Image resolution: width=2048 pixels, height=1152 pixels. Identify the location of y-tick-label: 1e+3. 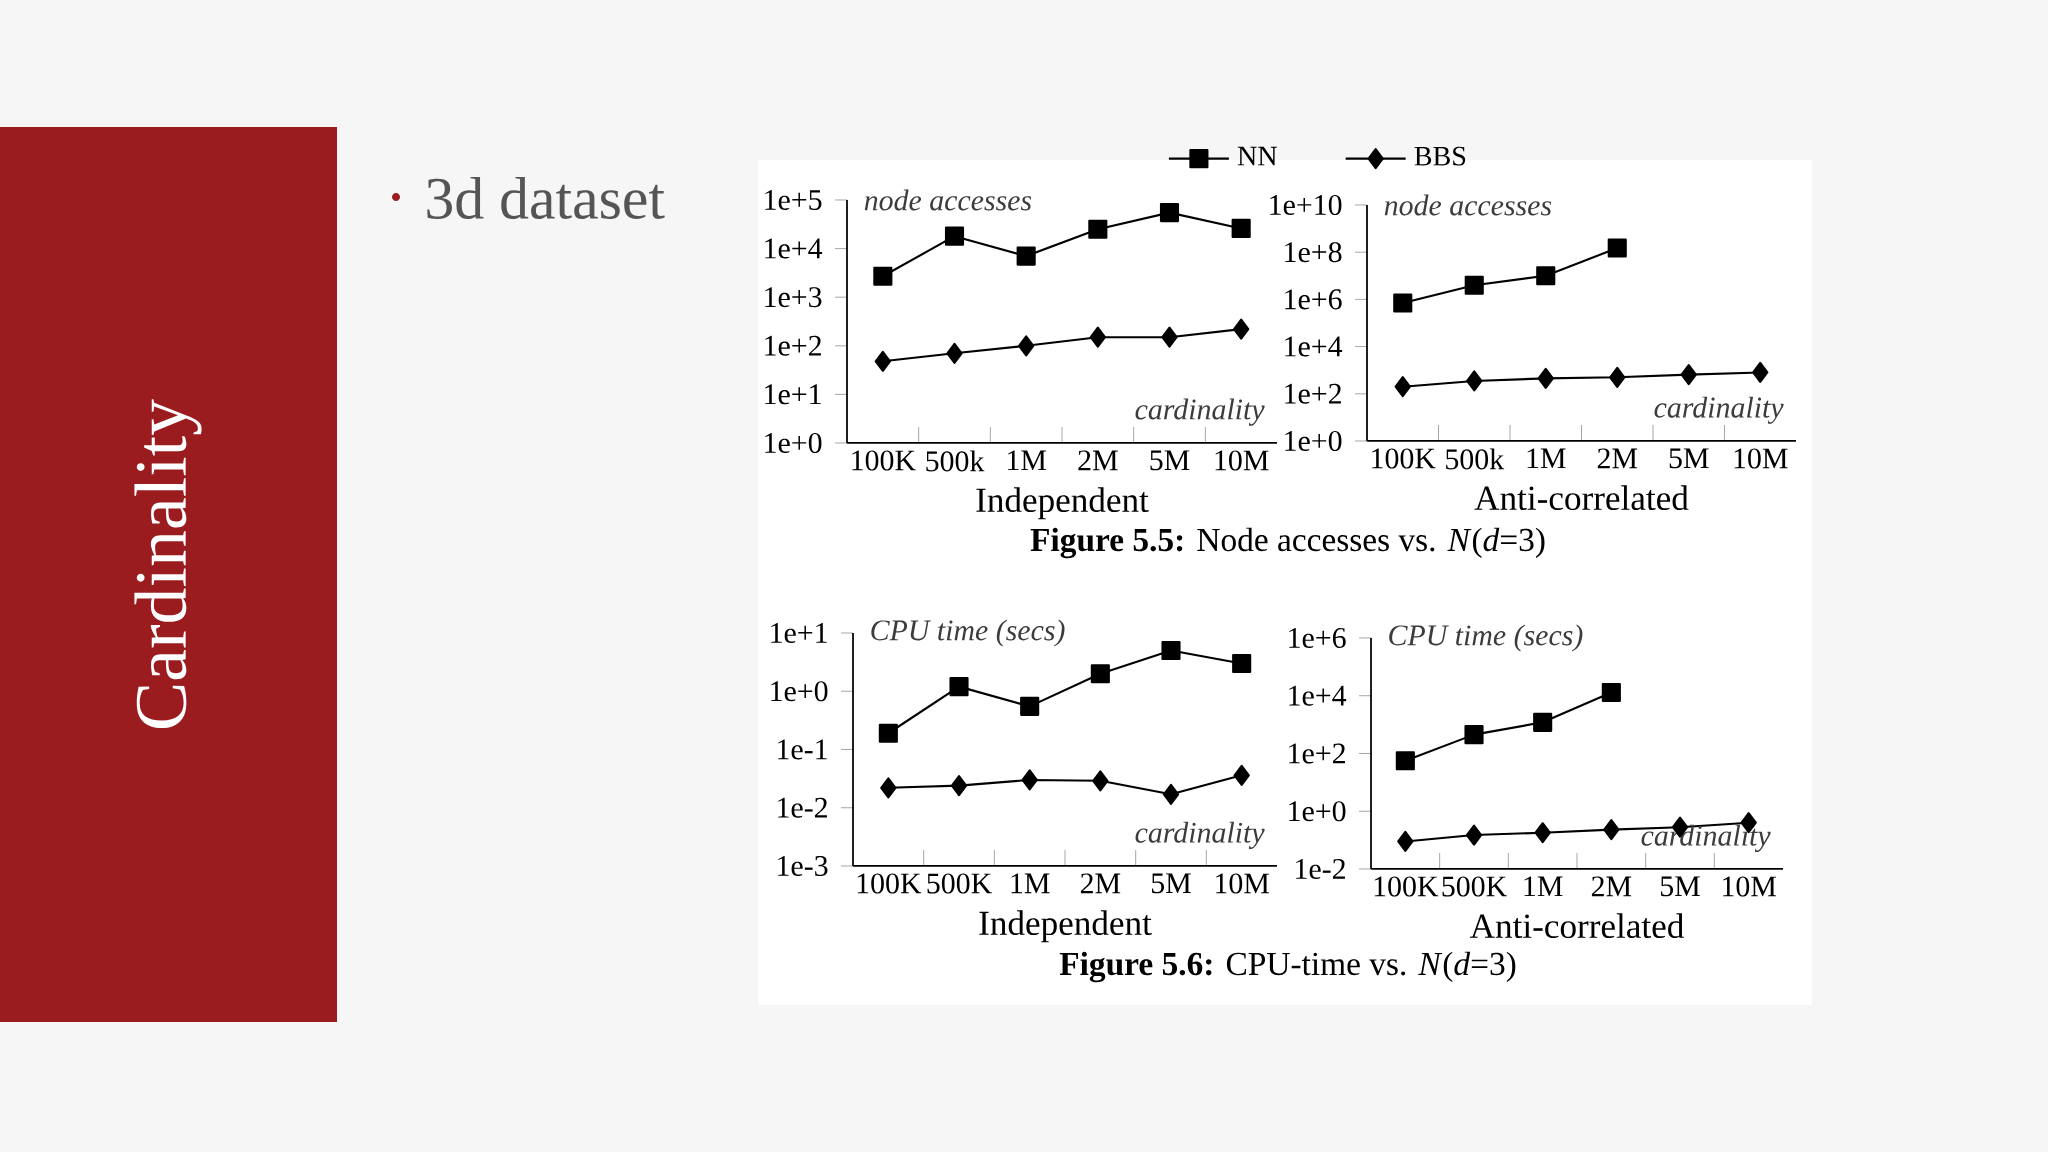
(793, 297).